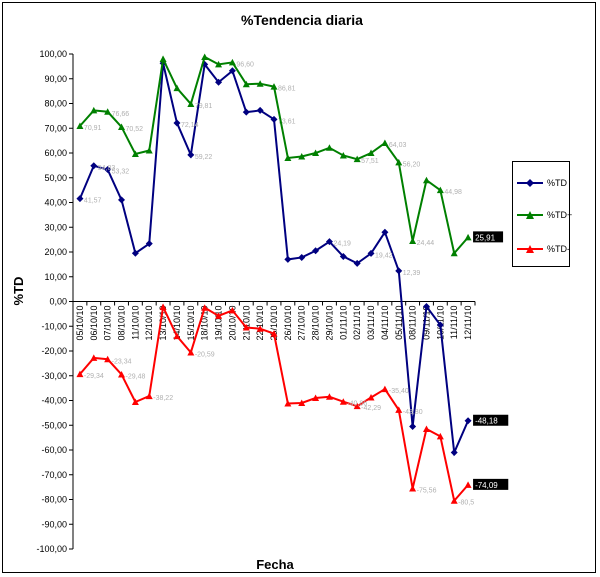 The width and height of the screenshot is (600, 577). Describe the element at coordinates (54, 450) in the screenshot. I see `y-tick-label: -60,00` at that location.